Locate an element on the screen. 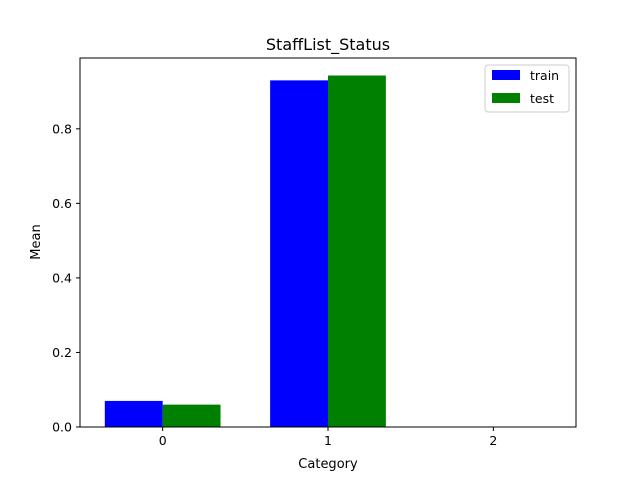 The width and height of the screenshot is (640, 480). legend: train test is located at coordinates (527, 88).